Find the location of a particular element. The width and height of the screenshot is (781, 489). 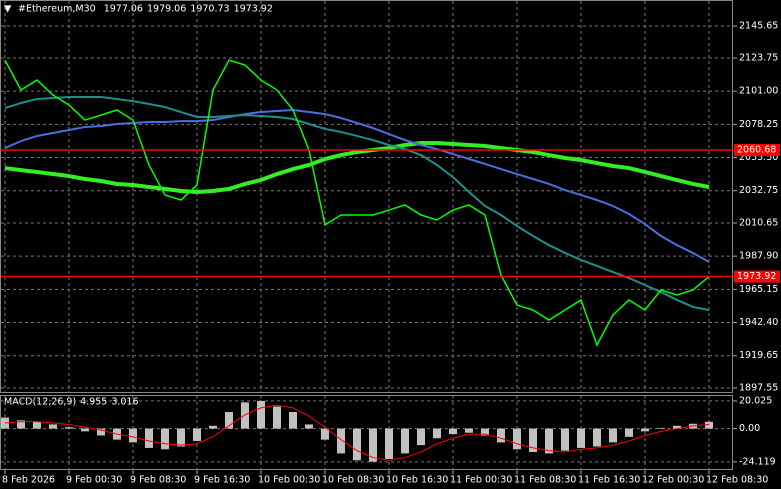

y-tick-label: 1942.40 is located at coordinates (758, 322).